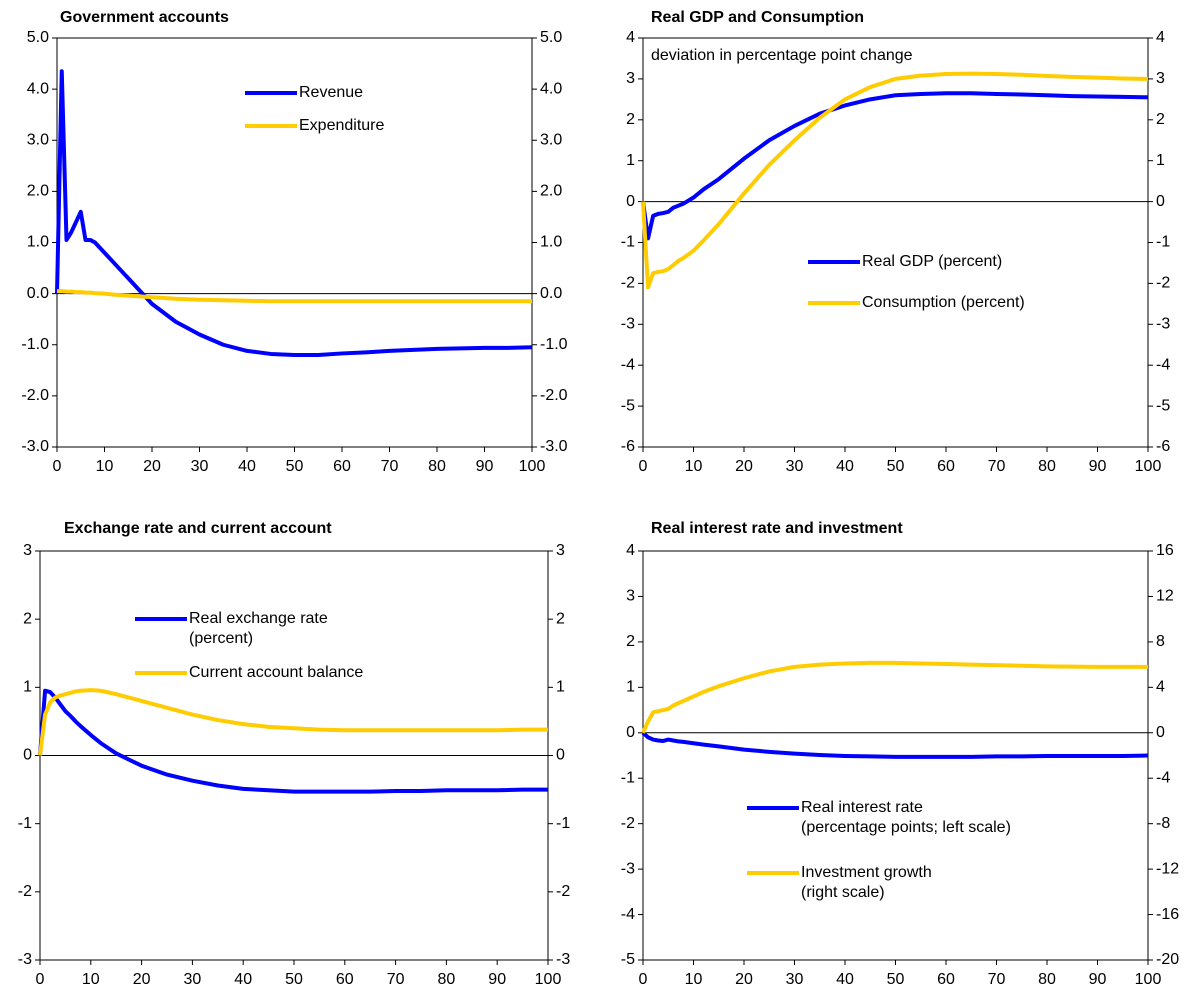 This screenshot has height=999, width=1185. What do you see at coordinates (1163, 446) in the screenshot?
I see `y2-tick-label: -6` at bounding box center [1163, 446].